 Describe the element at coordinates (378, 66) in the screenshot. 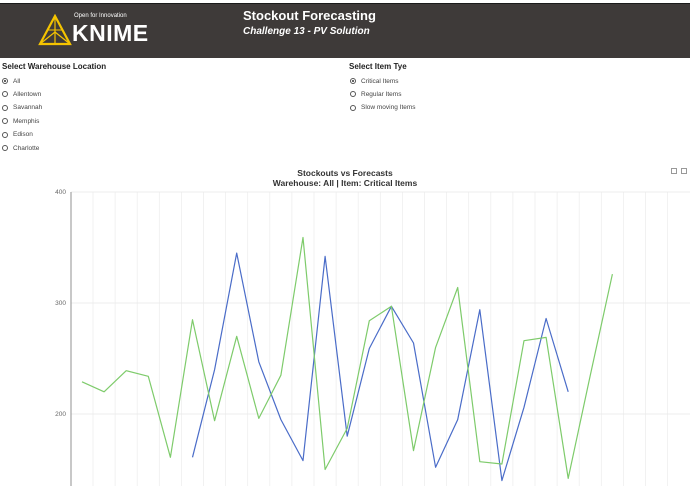

I see `item-type-group-label: Select Item Tye` at that location.